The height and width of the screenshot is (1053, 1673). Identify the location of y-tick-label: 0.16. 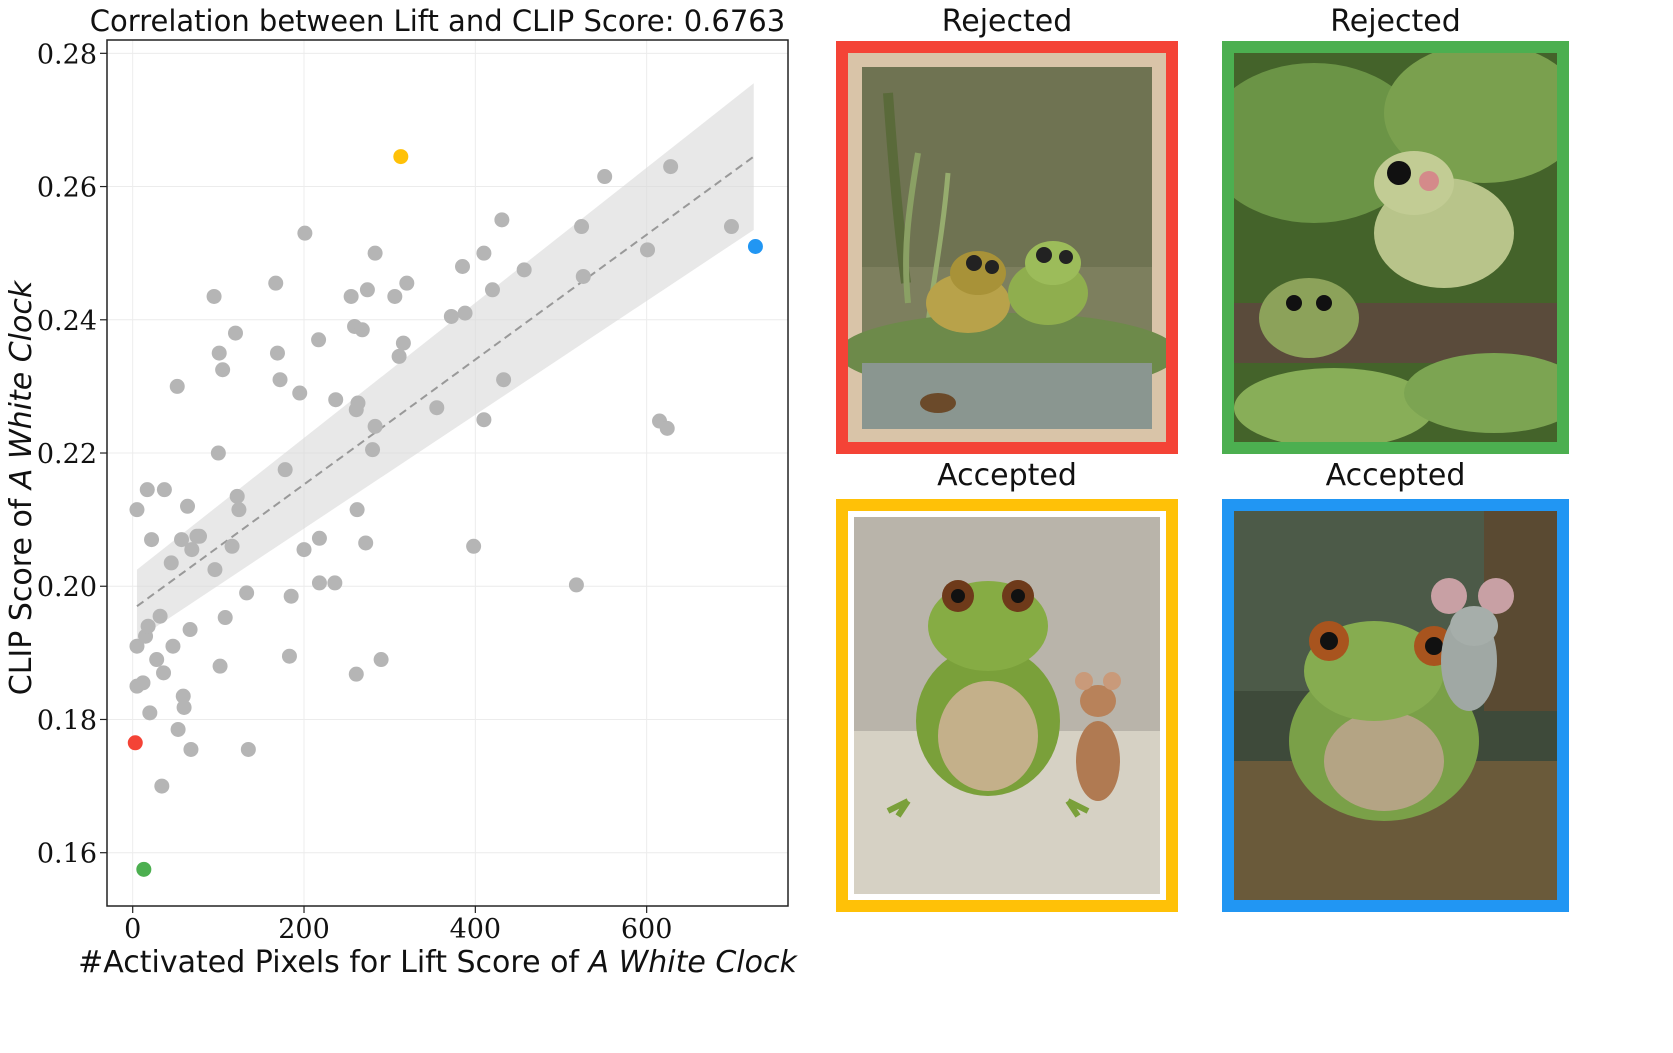
(67, 854).